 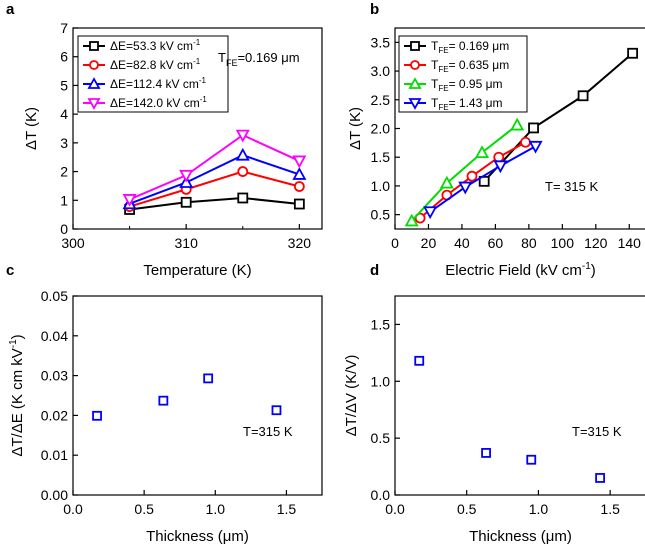 I want to click on y-tick-label: 2.0, so click(x=381, y=129).